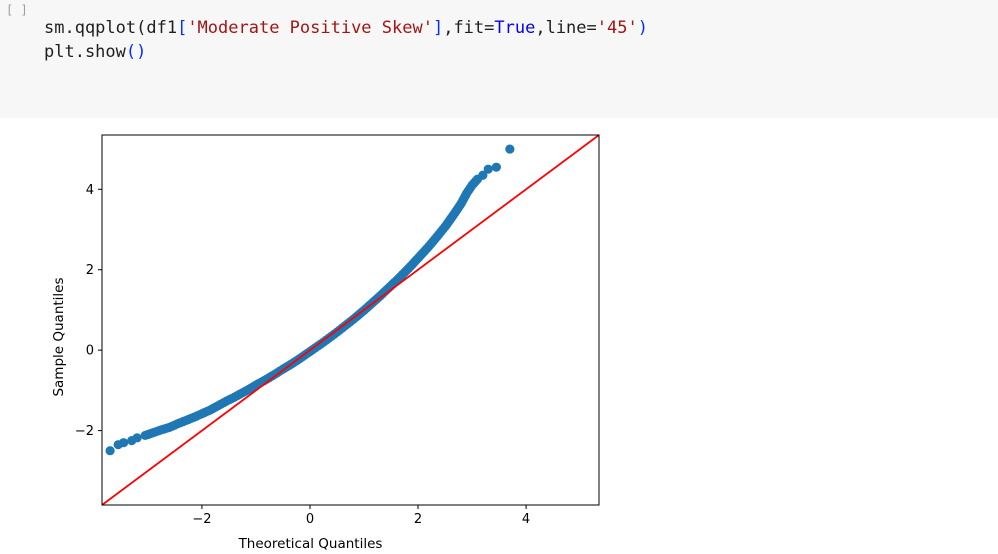 The height and width of the screenshot is (554, 998). What do you see at coordinates (310, 519) in the screenshot?
I see `x-tick-label: 0` at bounding box center [310, 519].